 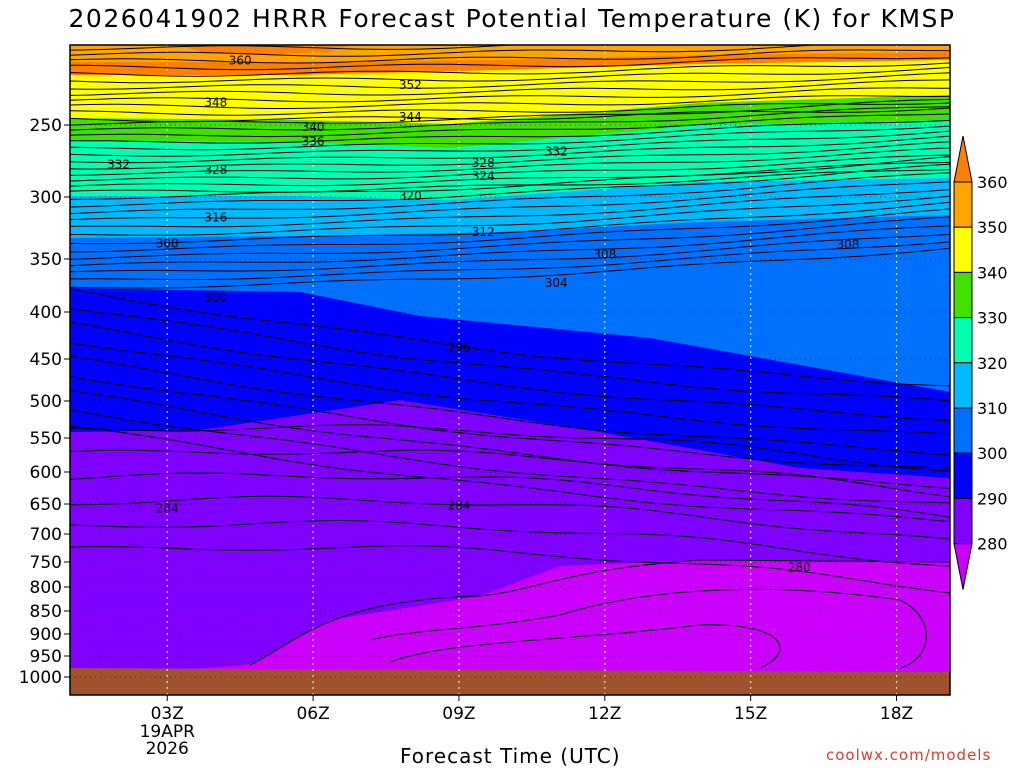 I want to click on x-tick-label: 12Z, so click(x=604, y=714).